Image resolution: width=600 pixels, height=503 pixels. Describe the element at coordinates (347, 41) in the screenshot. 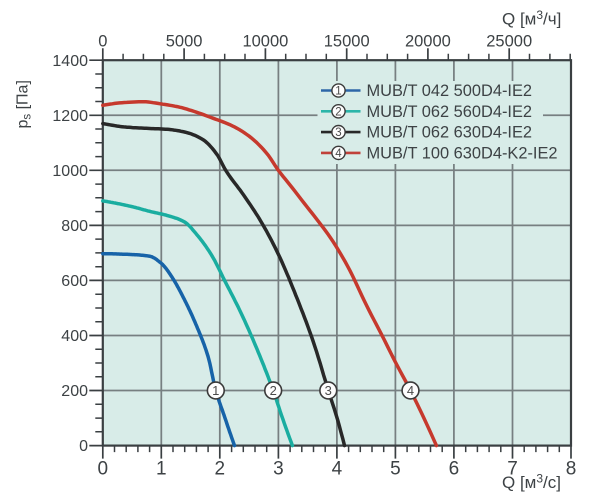

I see `svg-text: 15000` at that location.